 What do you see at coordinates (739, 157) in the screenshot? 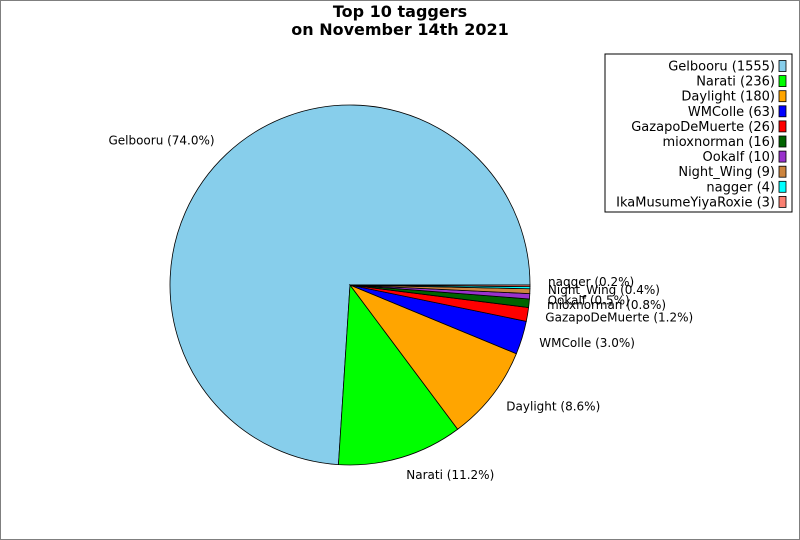
I see `legend-label-ookalf: Ookalf (10)` at bounding box center [739, 157].